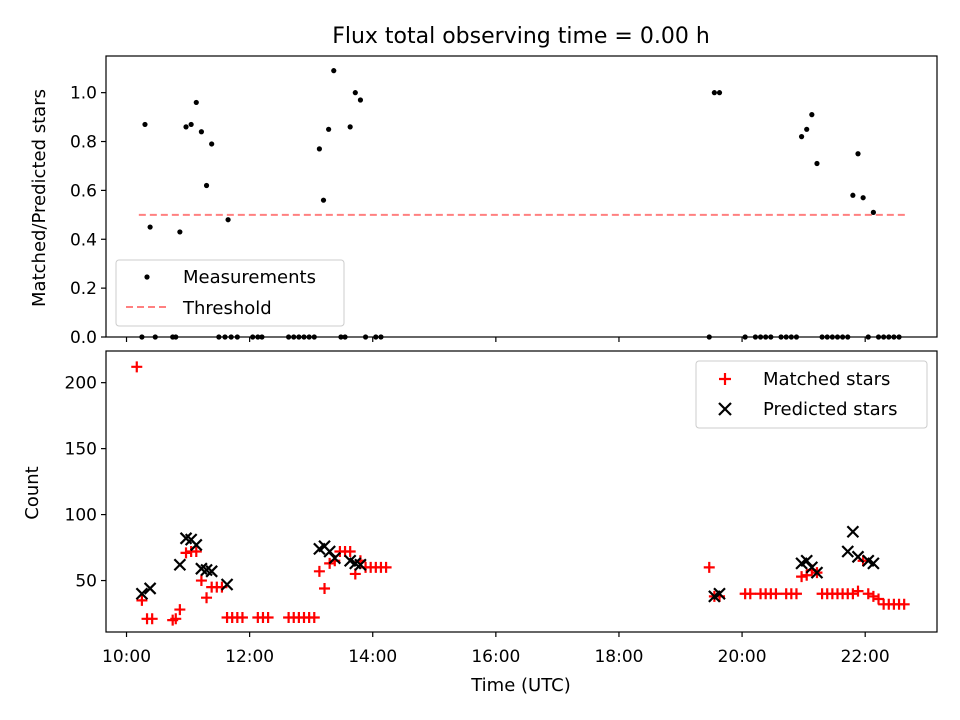 This screenshot has height=720, width=960. Describe the element at coordinates (86, 582) in the screenshot. I see `bottom-y-tick-label: 50` at that location.